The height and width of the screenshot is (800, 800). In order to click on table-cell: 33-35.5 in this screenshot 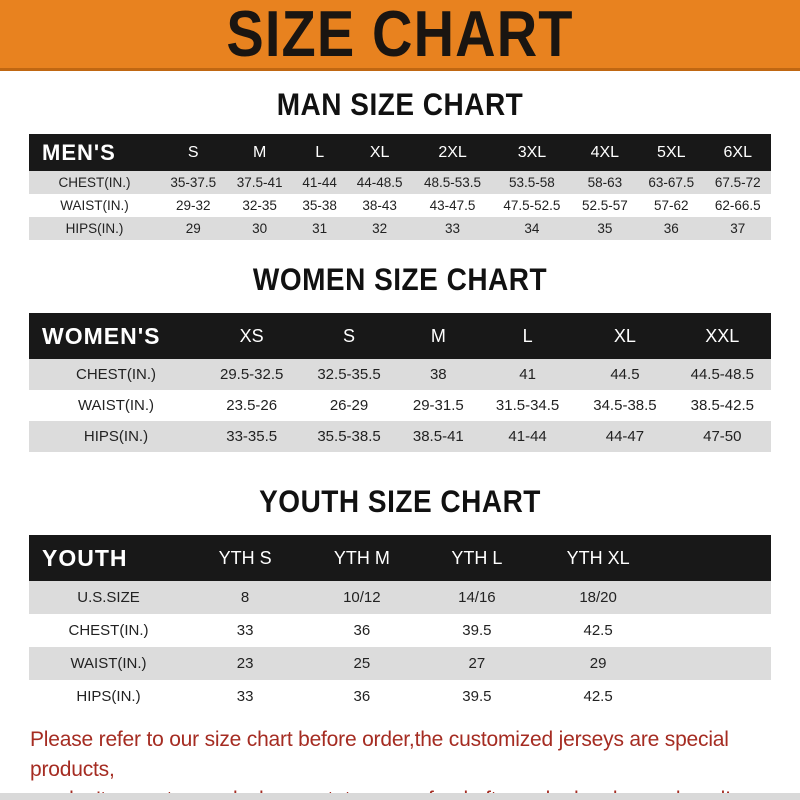, I will do `click(252, 436)`.